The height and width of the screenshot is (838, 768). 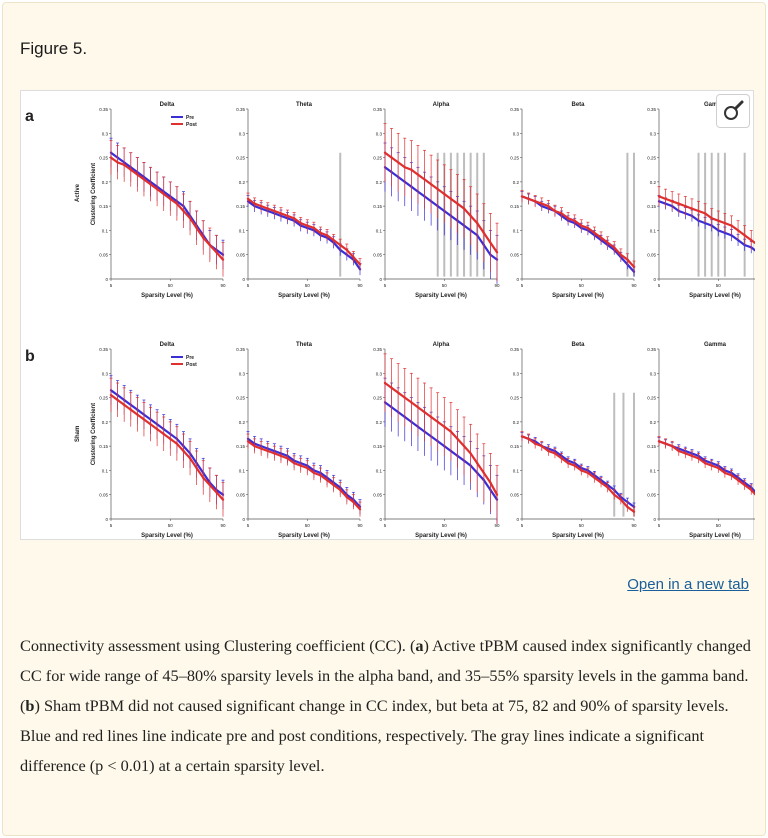 I want to click on figure-label: Figure 5., so click(x=54, y=48).